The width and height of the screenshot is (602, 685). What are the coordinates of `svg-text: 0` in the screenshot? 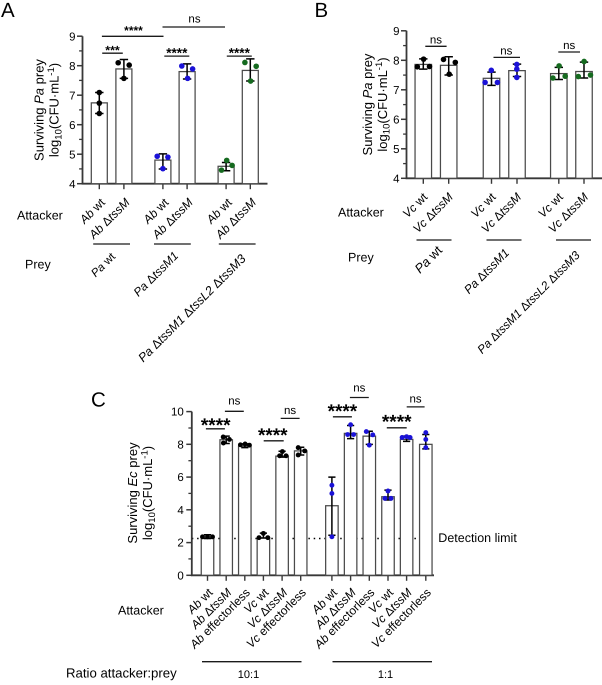 It's located at (180, 576).